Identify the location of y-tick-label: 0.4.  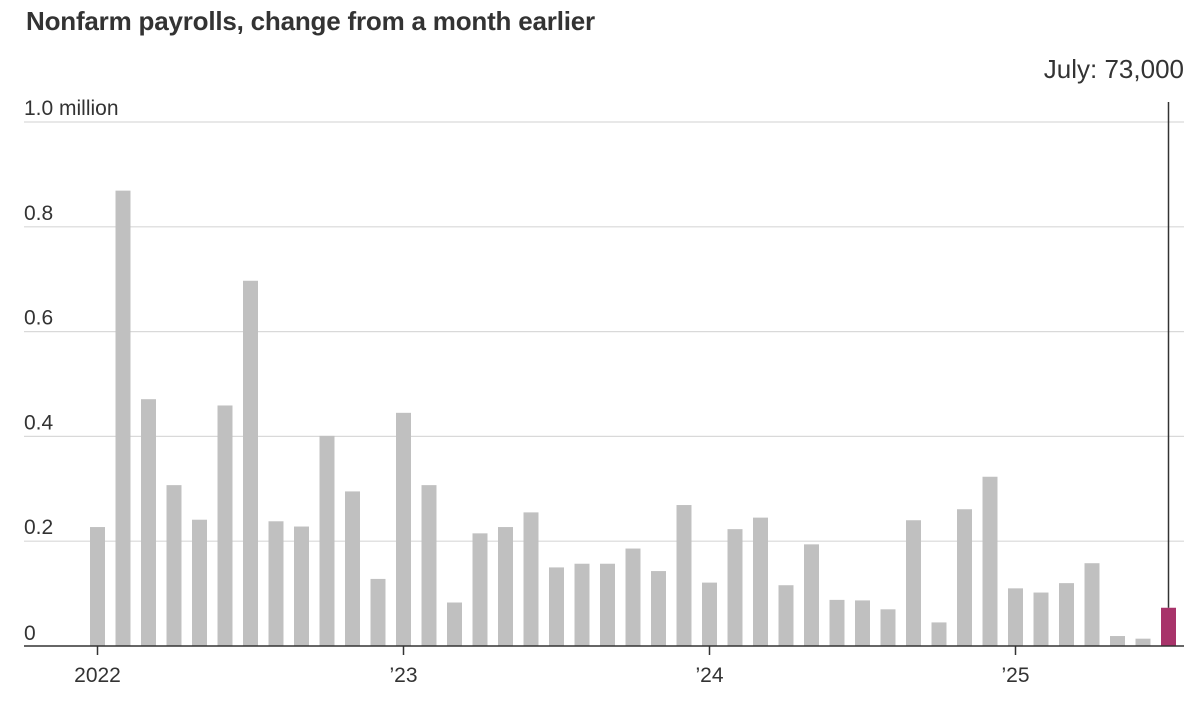
(39, 422).